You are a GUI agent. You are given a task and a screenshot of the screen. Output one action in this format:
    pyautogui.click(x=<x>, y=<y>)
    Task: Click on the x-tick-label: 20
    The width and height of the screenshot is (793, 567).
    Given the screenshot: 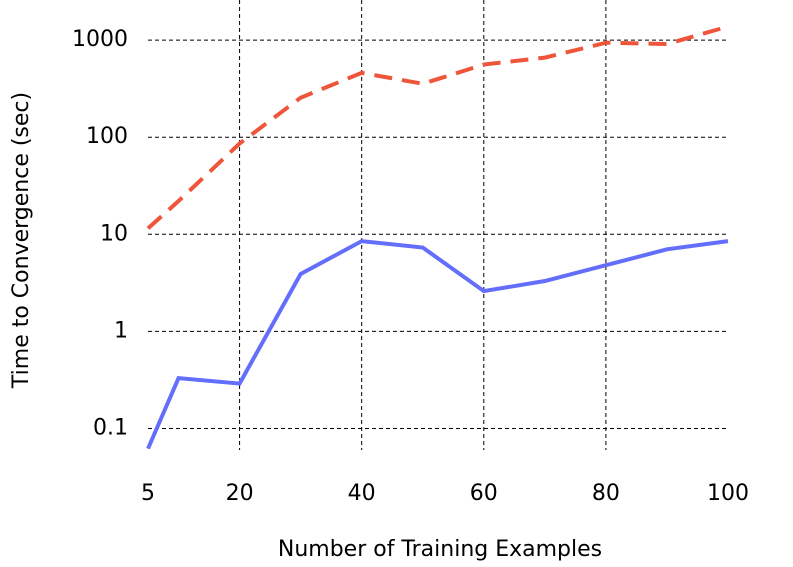 What is the action you would take?
    pyautogui.click(x=240, y=493)
    